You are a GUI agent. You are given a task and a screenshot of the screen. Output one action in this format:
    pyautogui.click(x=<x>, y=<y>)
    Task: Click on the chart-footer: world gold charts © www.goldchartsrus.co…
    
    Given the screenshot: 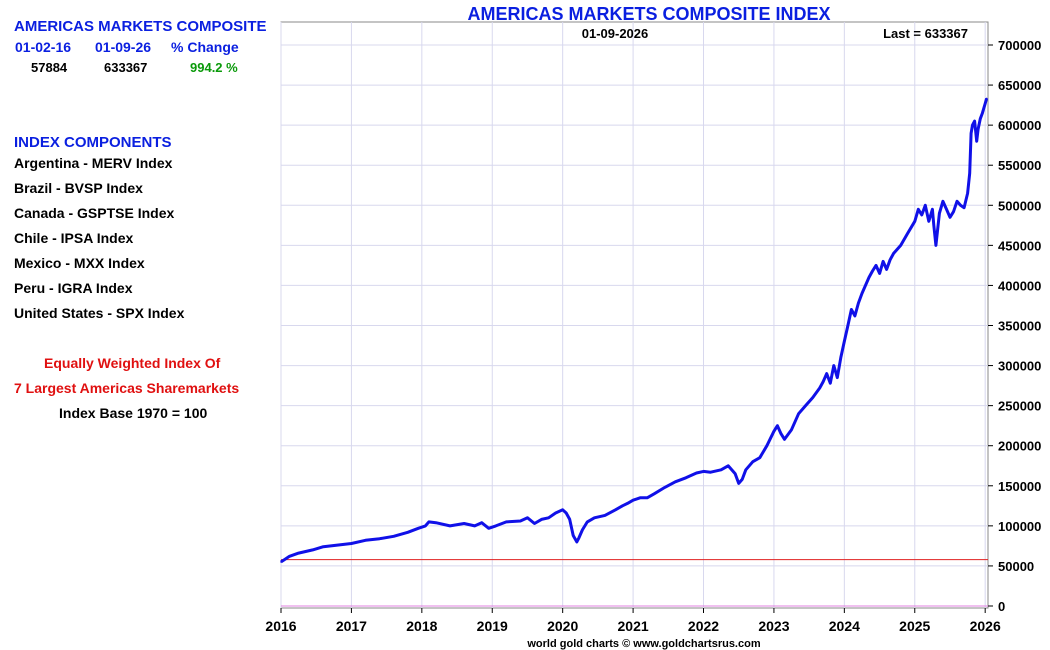 What is the action you would take?
    pyautogui.click(x=643, y=644)
    